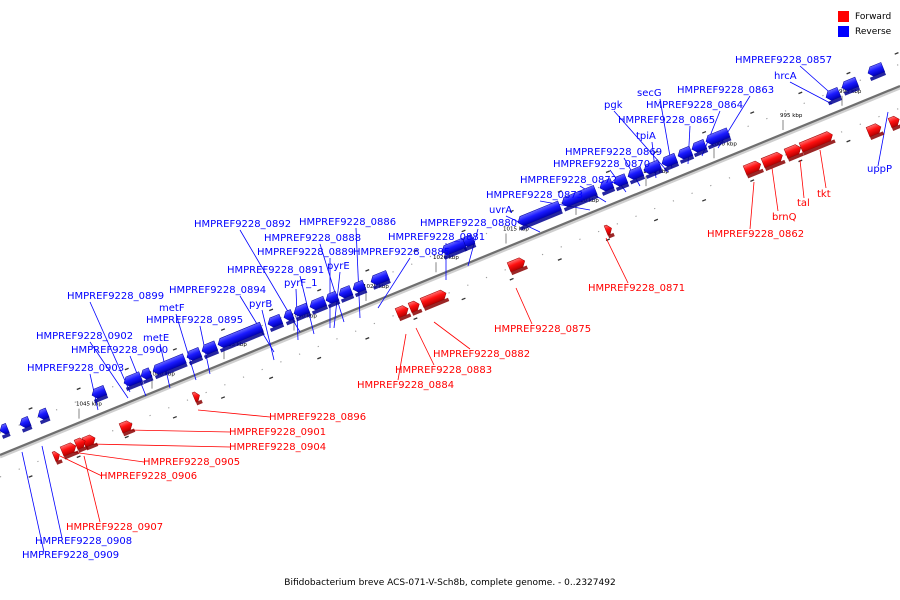  I want to click on forward-gene-label: HMPREF9228_0875, so click(542, 329).